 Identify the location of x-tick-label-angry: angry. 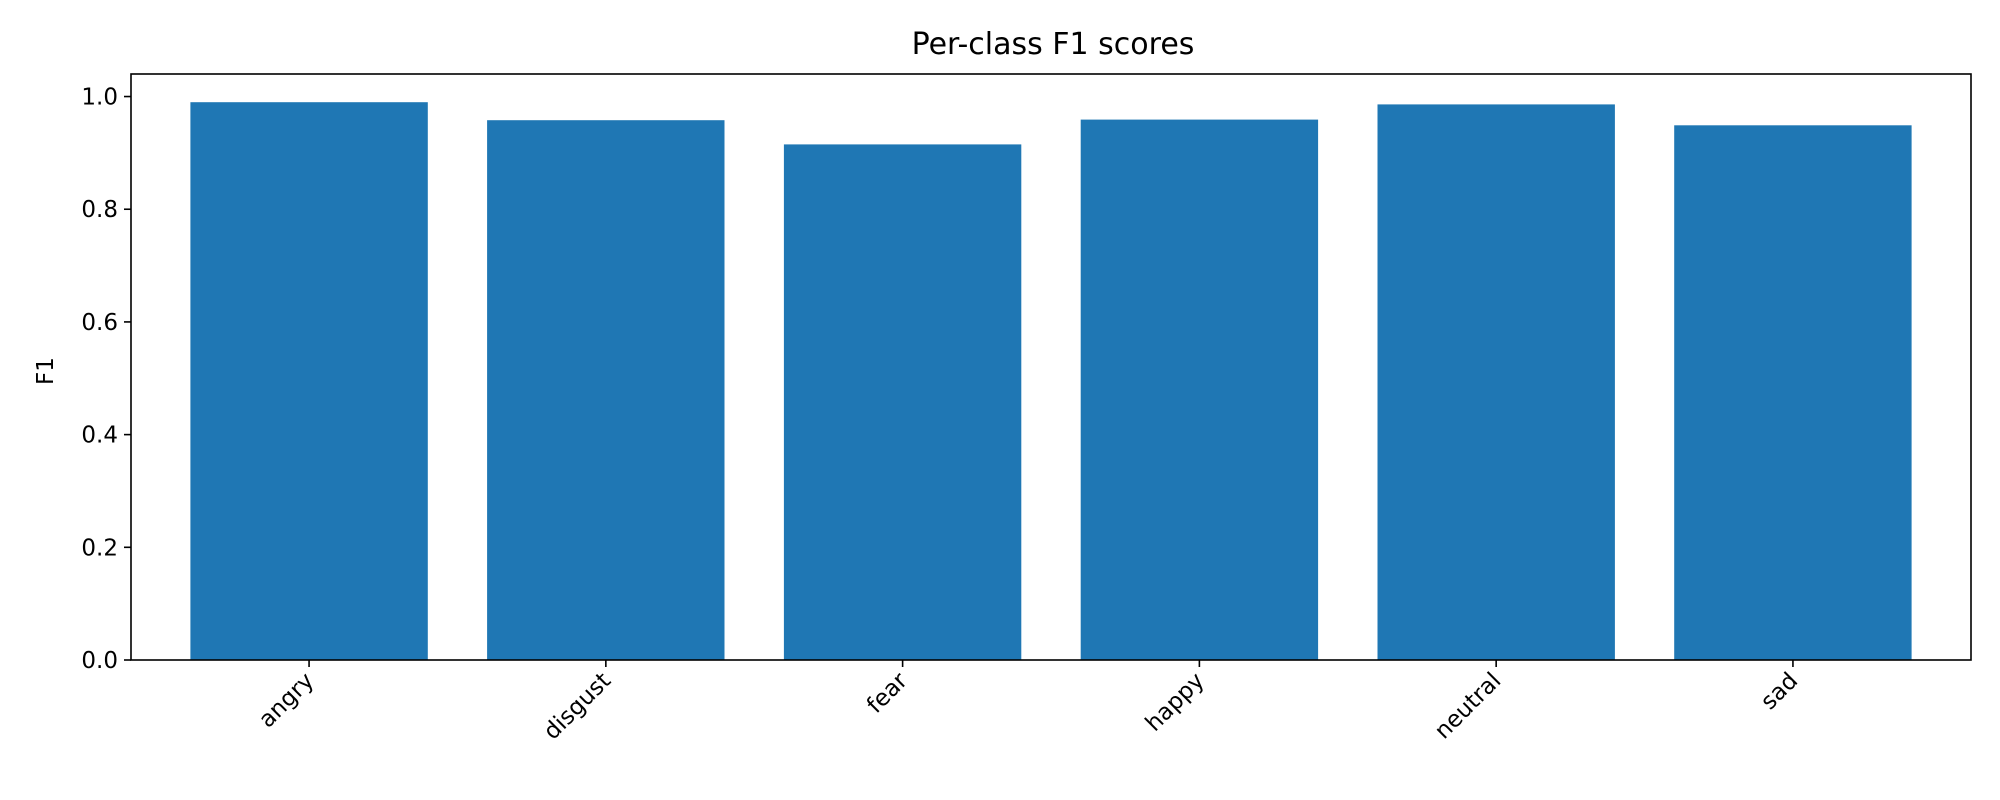
(286, 700).